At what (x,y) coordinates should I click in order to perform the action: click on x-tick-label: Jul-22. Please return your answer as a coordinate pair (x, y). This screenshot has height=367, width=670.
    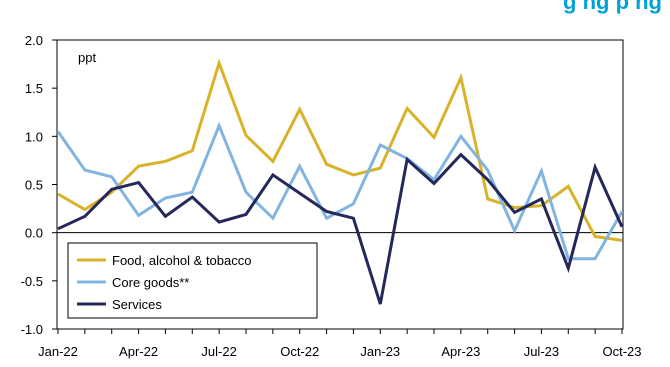
    Looking at the image, I should click on (218, 351).